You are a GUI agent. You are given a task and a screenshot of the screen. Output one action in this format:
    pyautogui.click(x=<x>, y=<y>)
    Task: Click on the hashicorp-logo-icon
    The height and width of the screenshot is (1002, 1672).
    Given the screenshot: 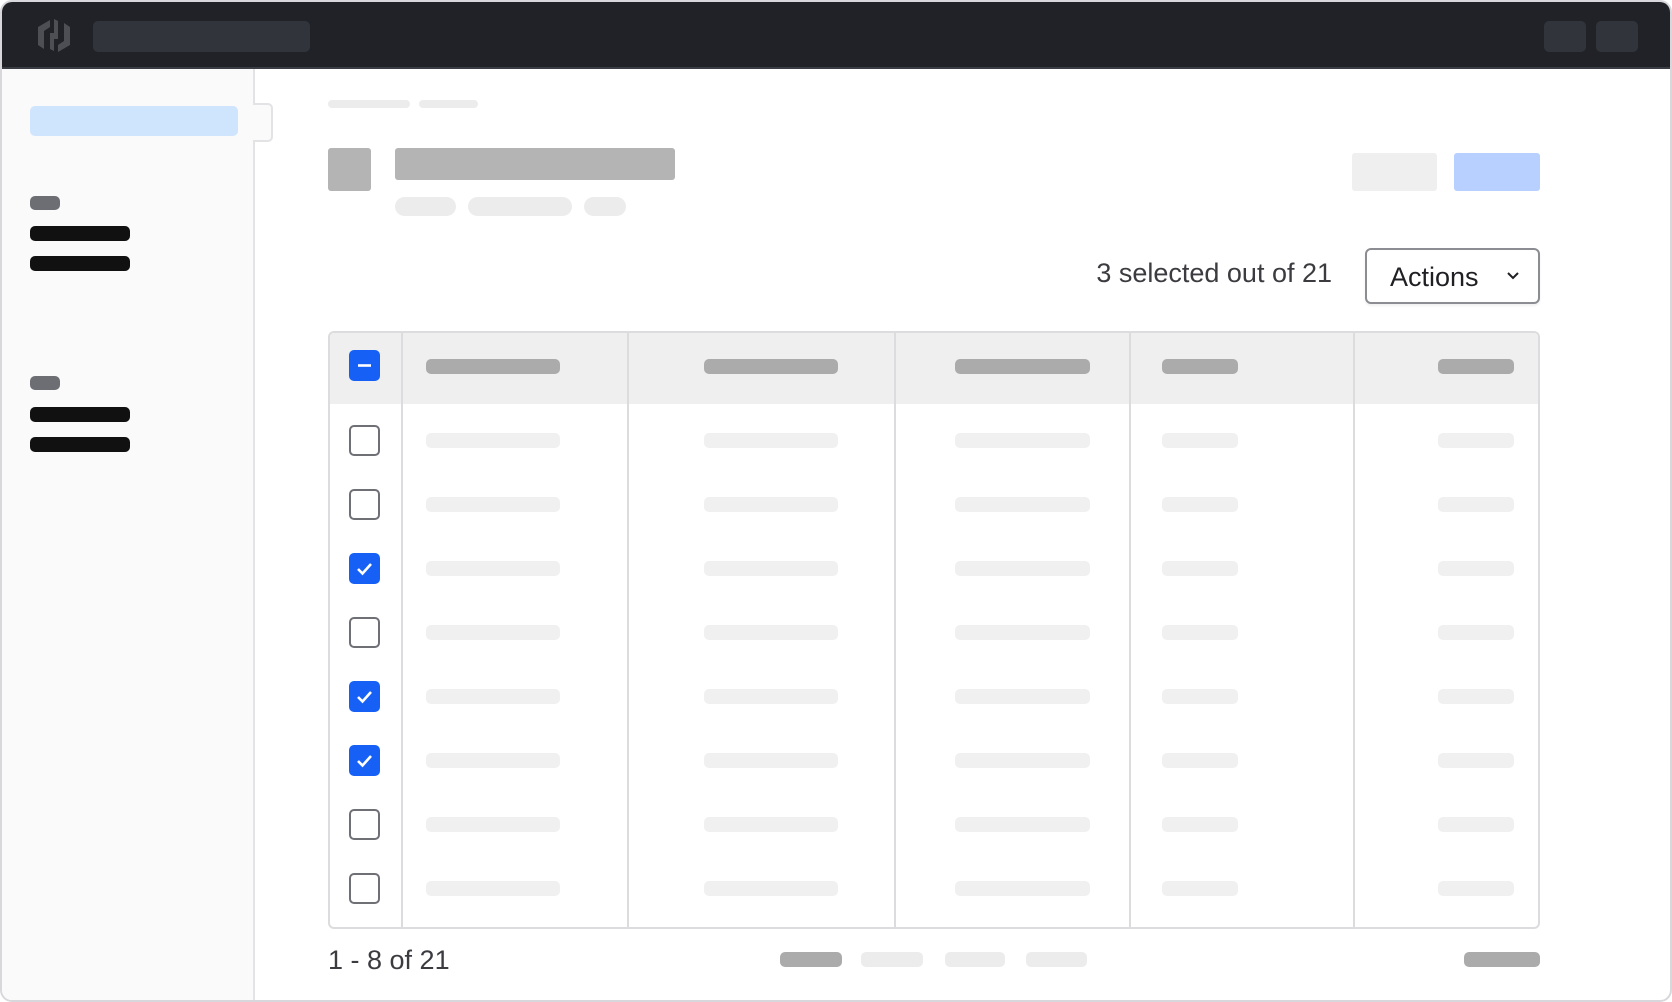 What is the action you would take?
    pyautogui.click(x=54, y=36)
    